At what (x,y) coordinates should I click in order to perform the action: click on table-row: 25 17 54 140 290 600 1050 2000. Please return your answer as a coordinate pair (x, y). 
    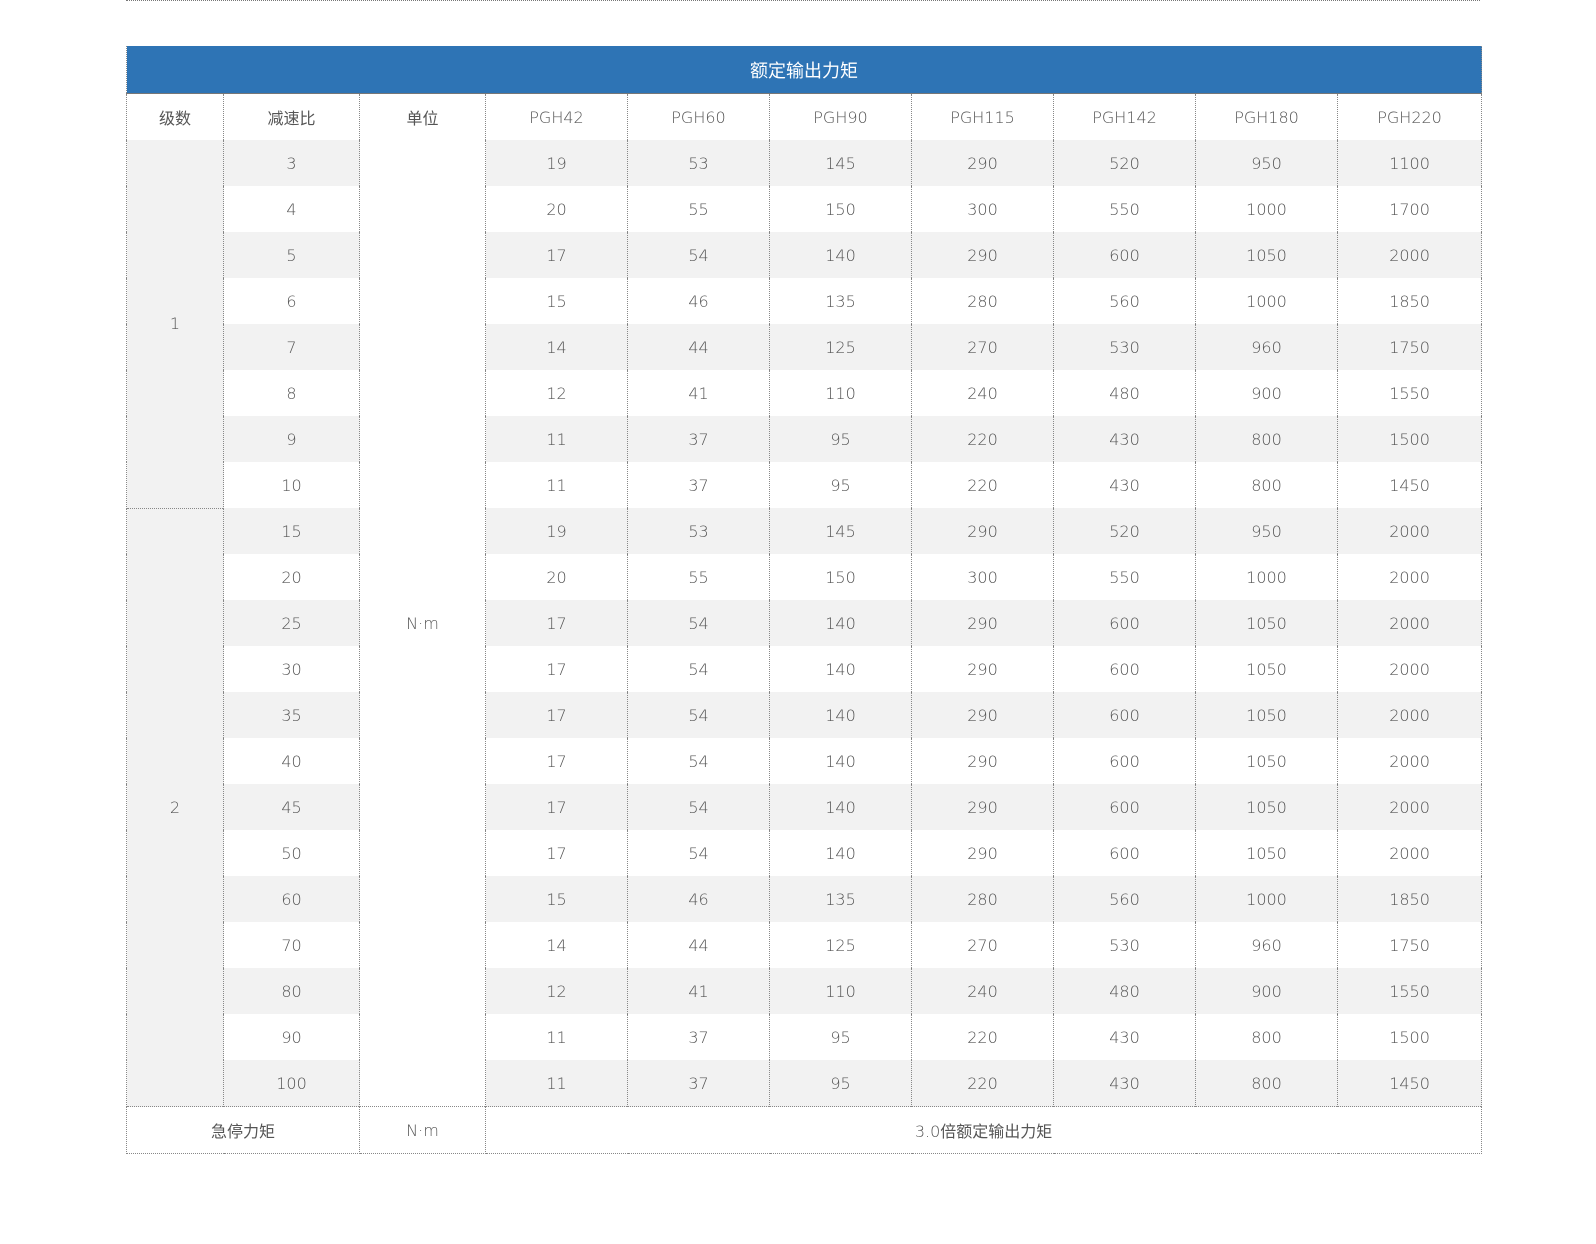
    Looking at the image, I should click on (805, 623).